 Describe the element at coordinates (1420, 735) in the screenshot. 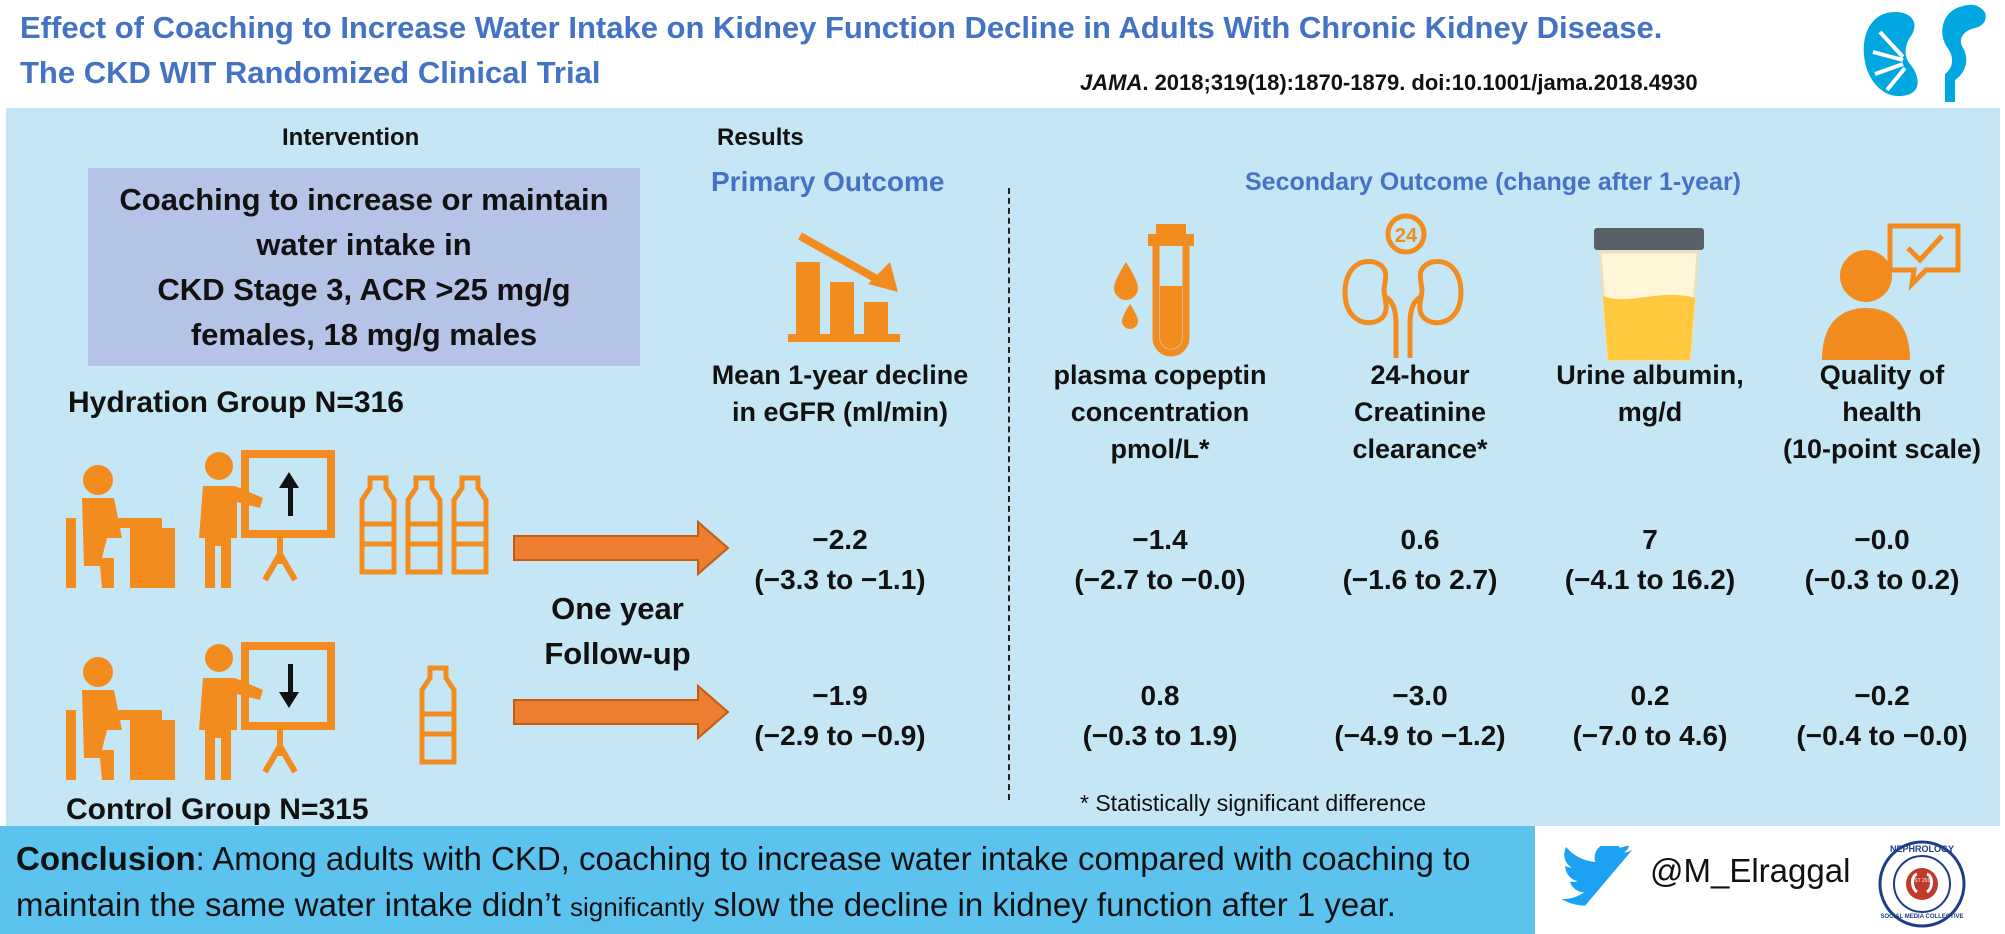

I see `control-ci-creatinine: (−4.9 to −1.2)` at that location.